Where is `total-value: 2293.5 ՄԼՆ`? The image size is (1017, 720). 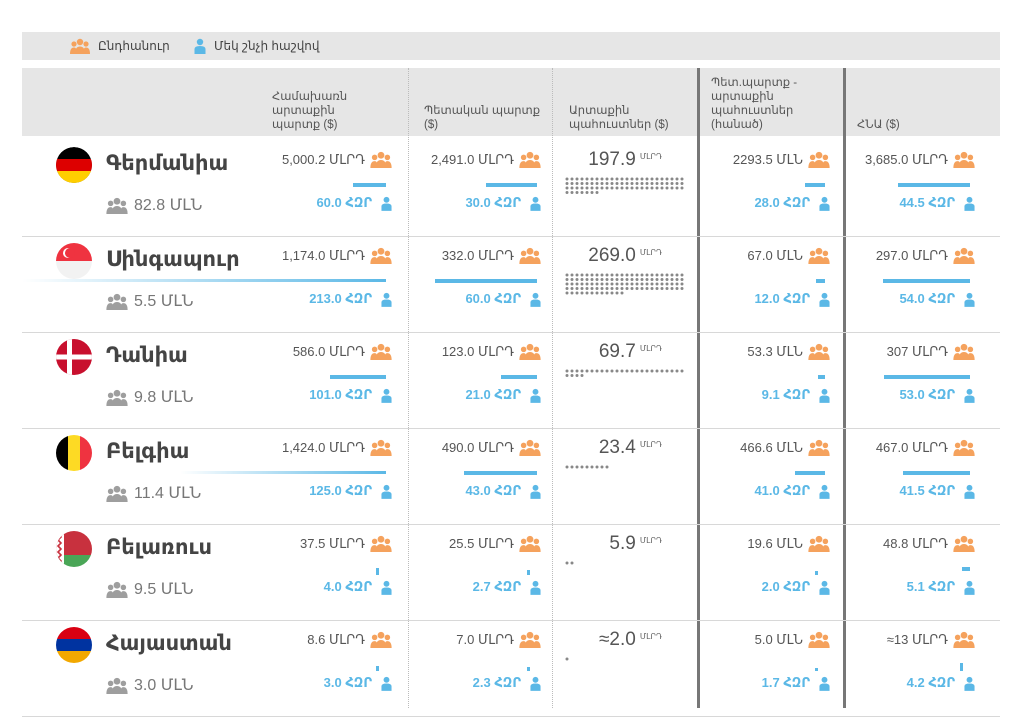
total-value: 2293.5 ՄԼՆ is located at coordinates (767, 159).